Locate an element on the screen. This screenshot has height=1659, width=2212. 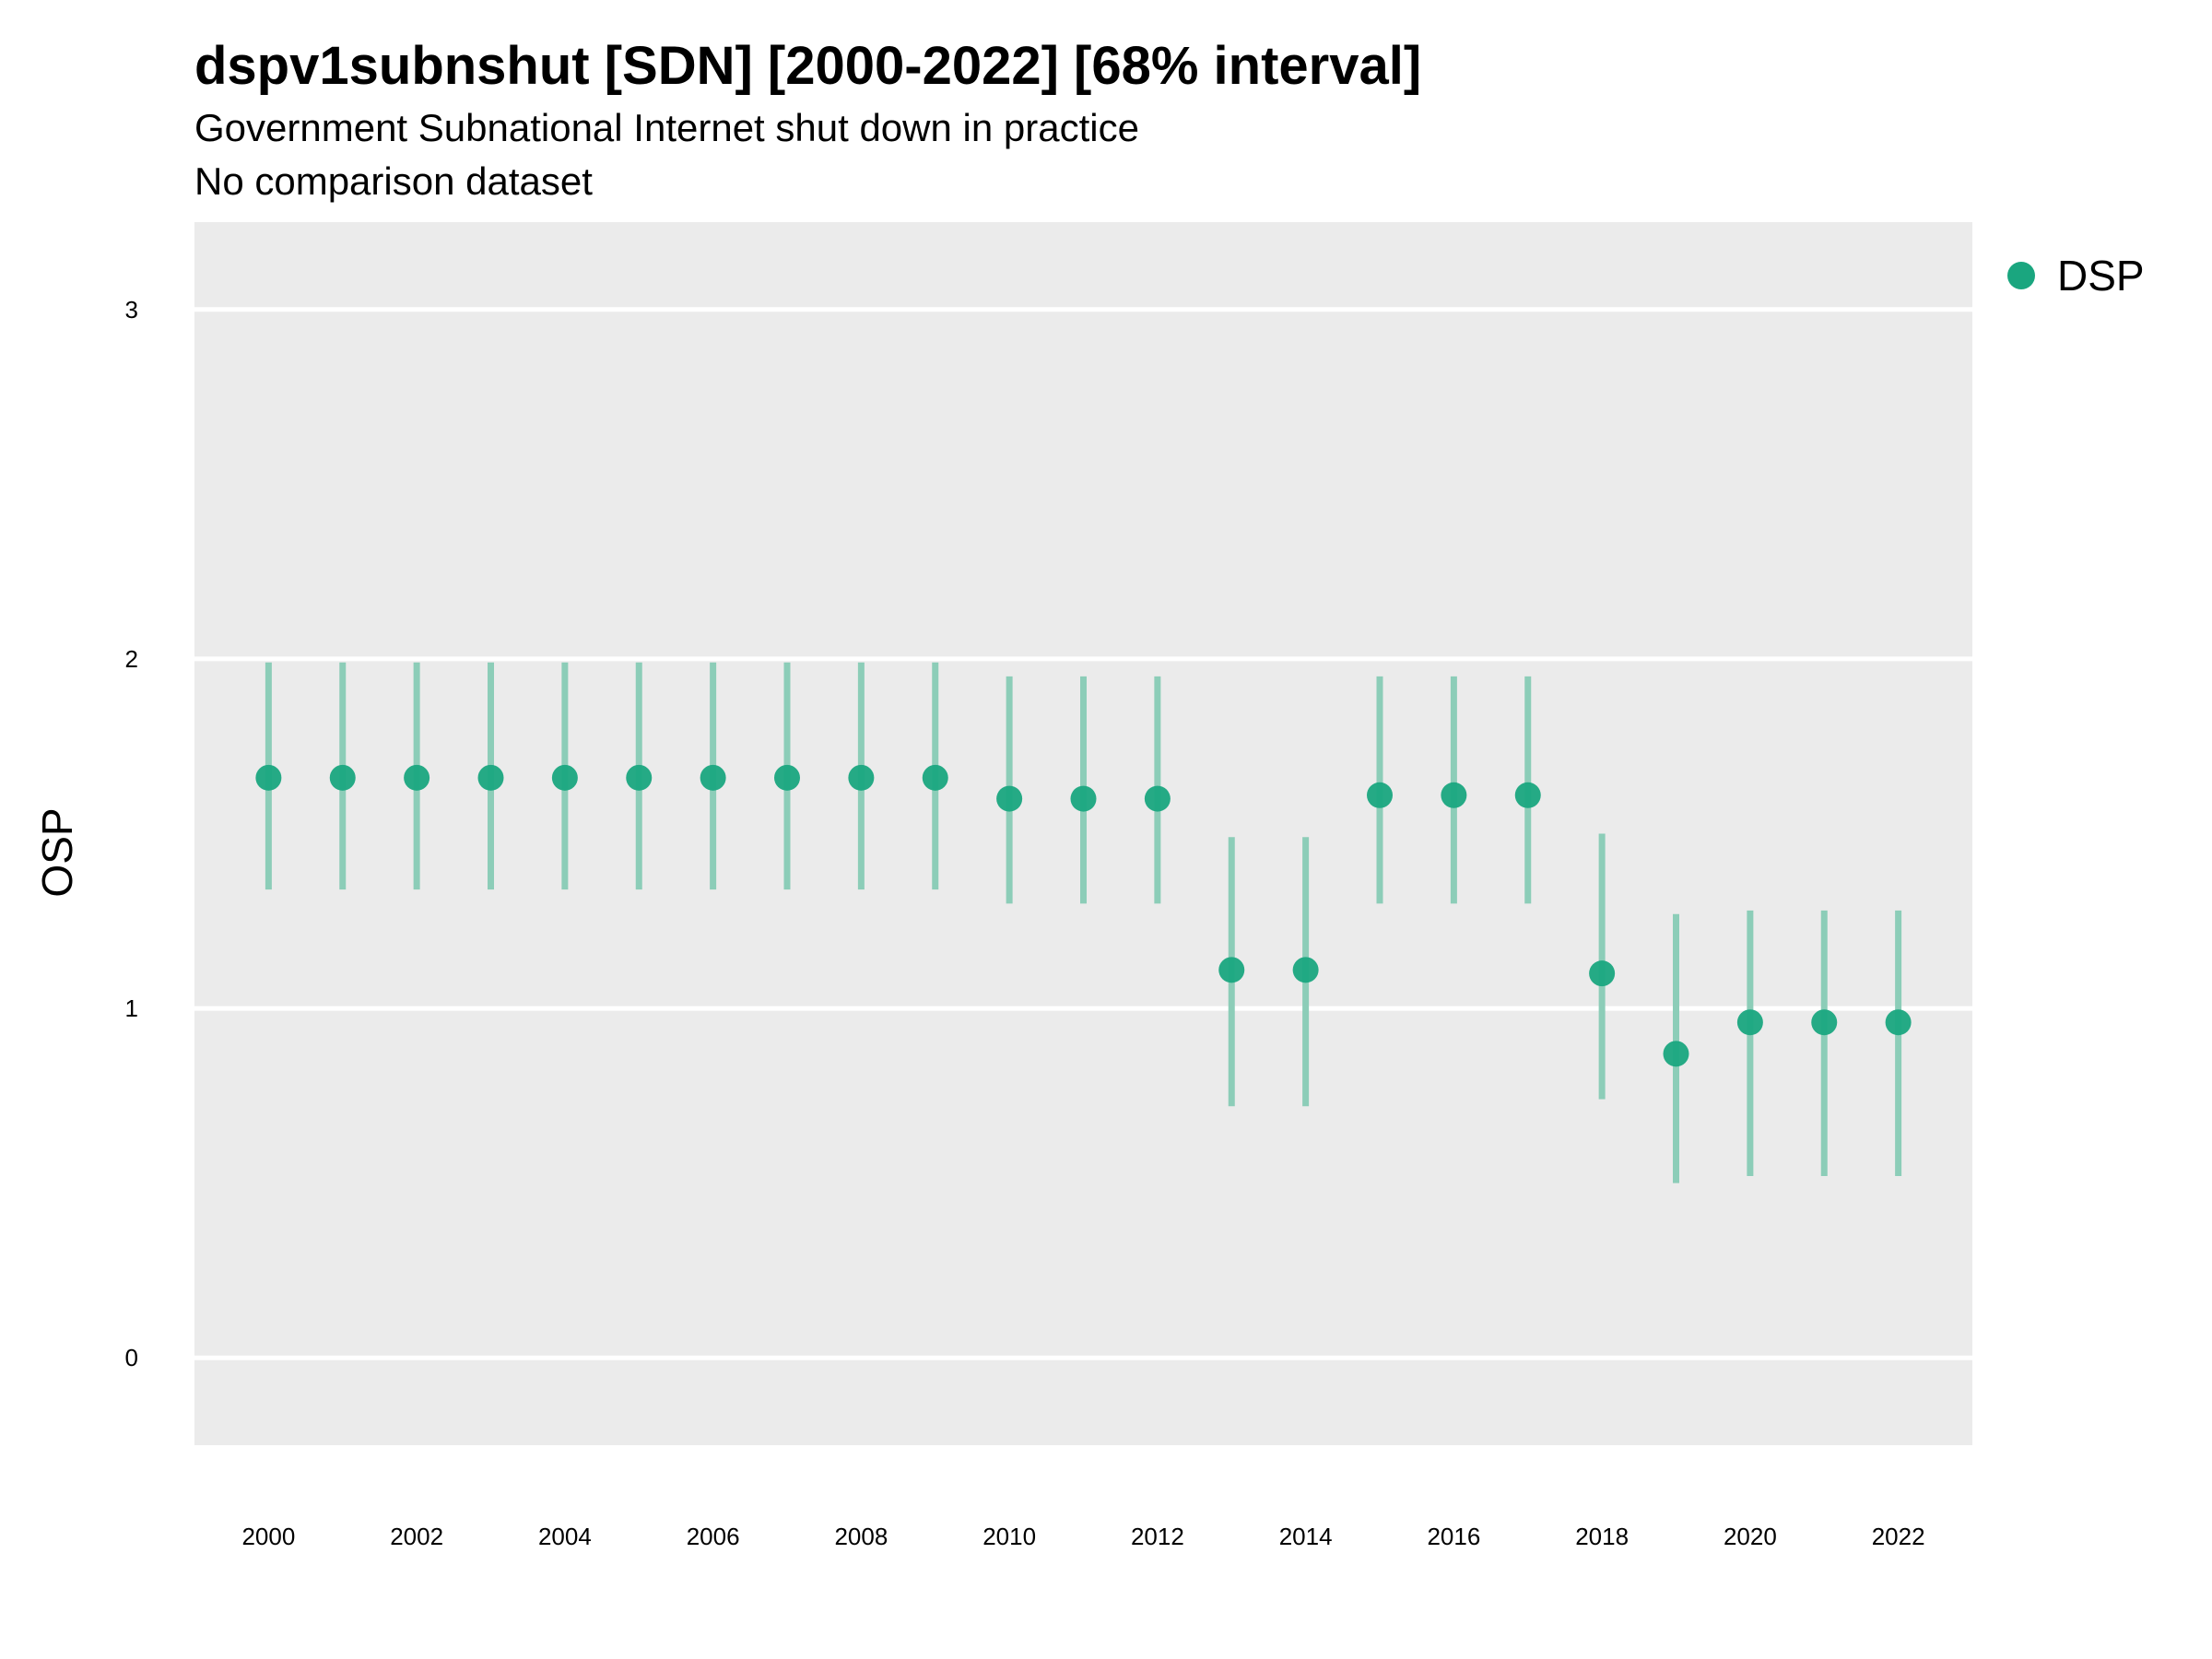
legend: DSP is located at coordinates (2076, 275).